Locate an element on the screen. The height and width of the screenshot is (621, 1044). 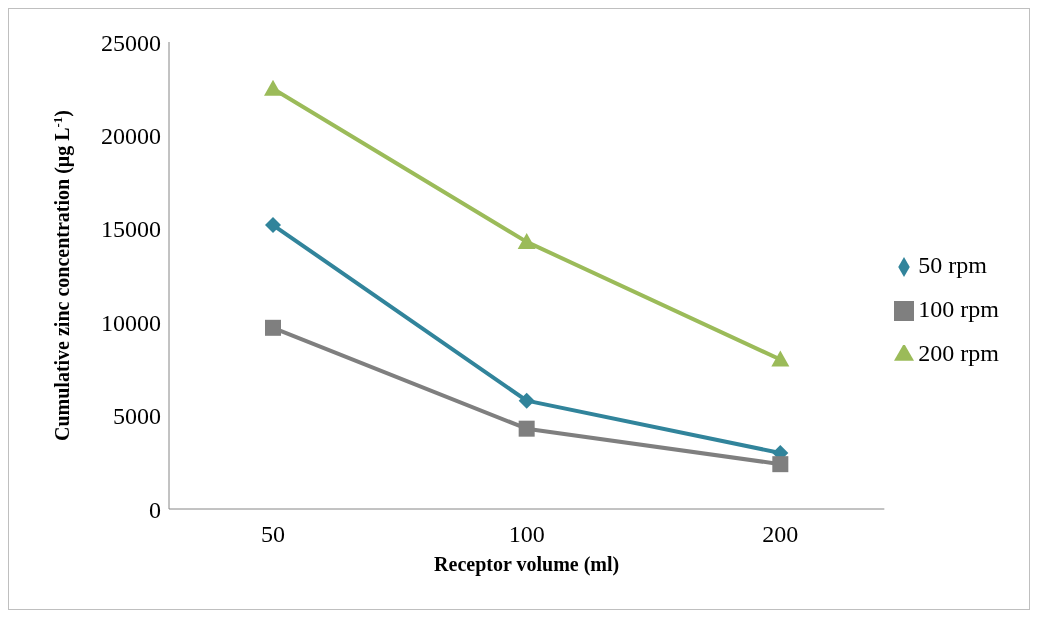
x-tick-label: 100 is located at coordinates (526, 534).